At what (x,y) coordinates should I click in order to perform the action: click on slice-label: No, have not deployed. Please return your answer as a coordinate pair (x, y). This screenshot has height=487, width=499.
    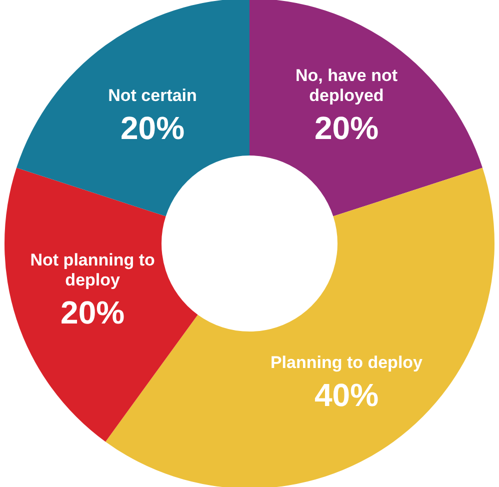
    Looking at the image, I should click on (346, 86).